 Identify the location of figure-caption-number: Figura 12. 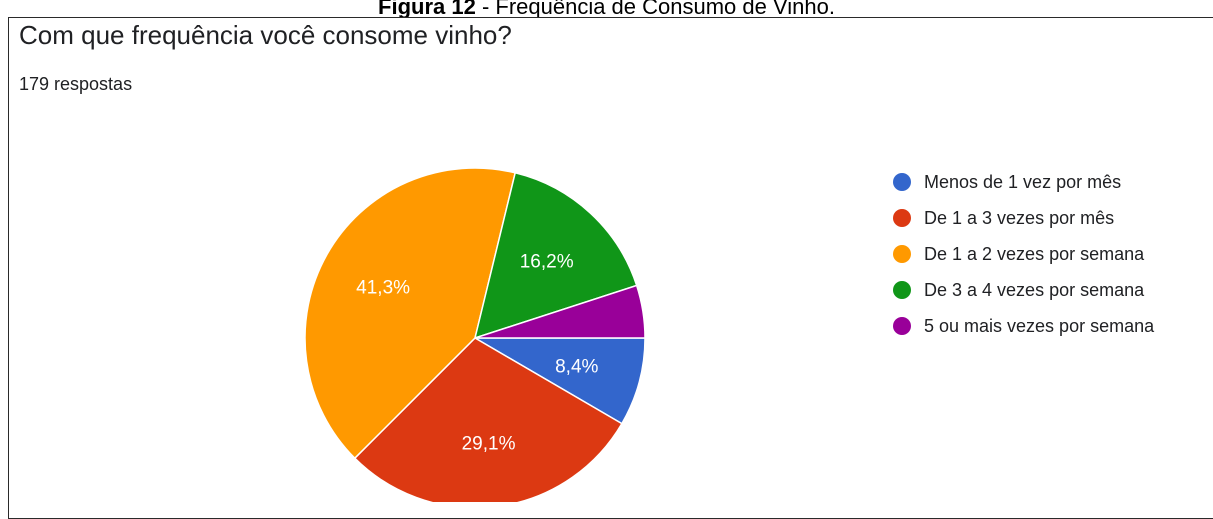
(427, 9).